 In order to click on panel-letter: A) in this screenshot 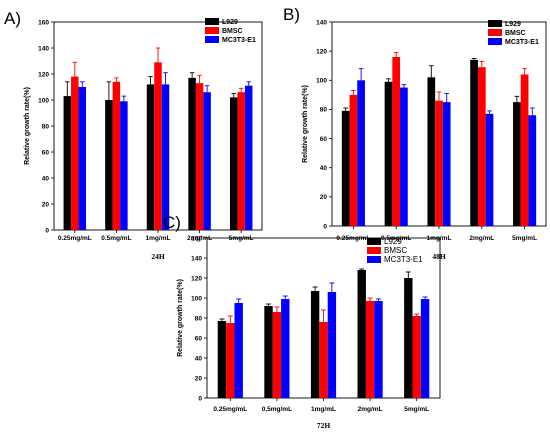, I will do `click(12, 18)`.